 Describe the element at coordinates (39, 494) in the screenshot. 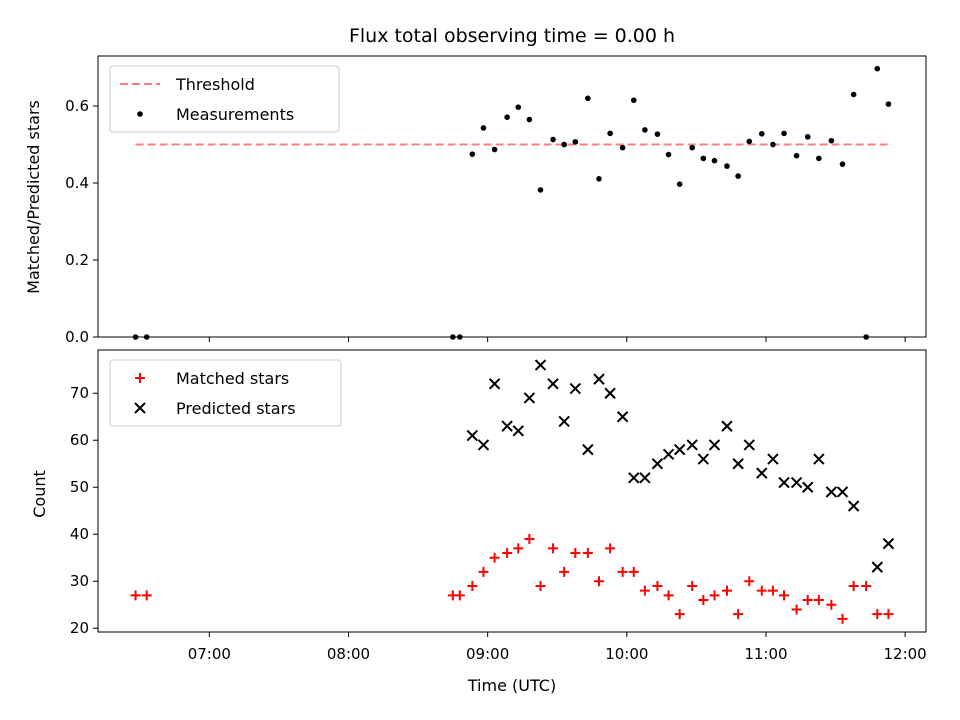

I see `bottom-y-axis-label: Count` at that location.